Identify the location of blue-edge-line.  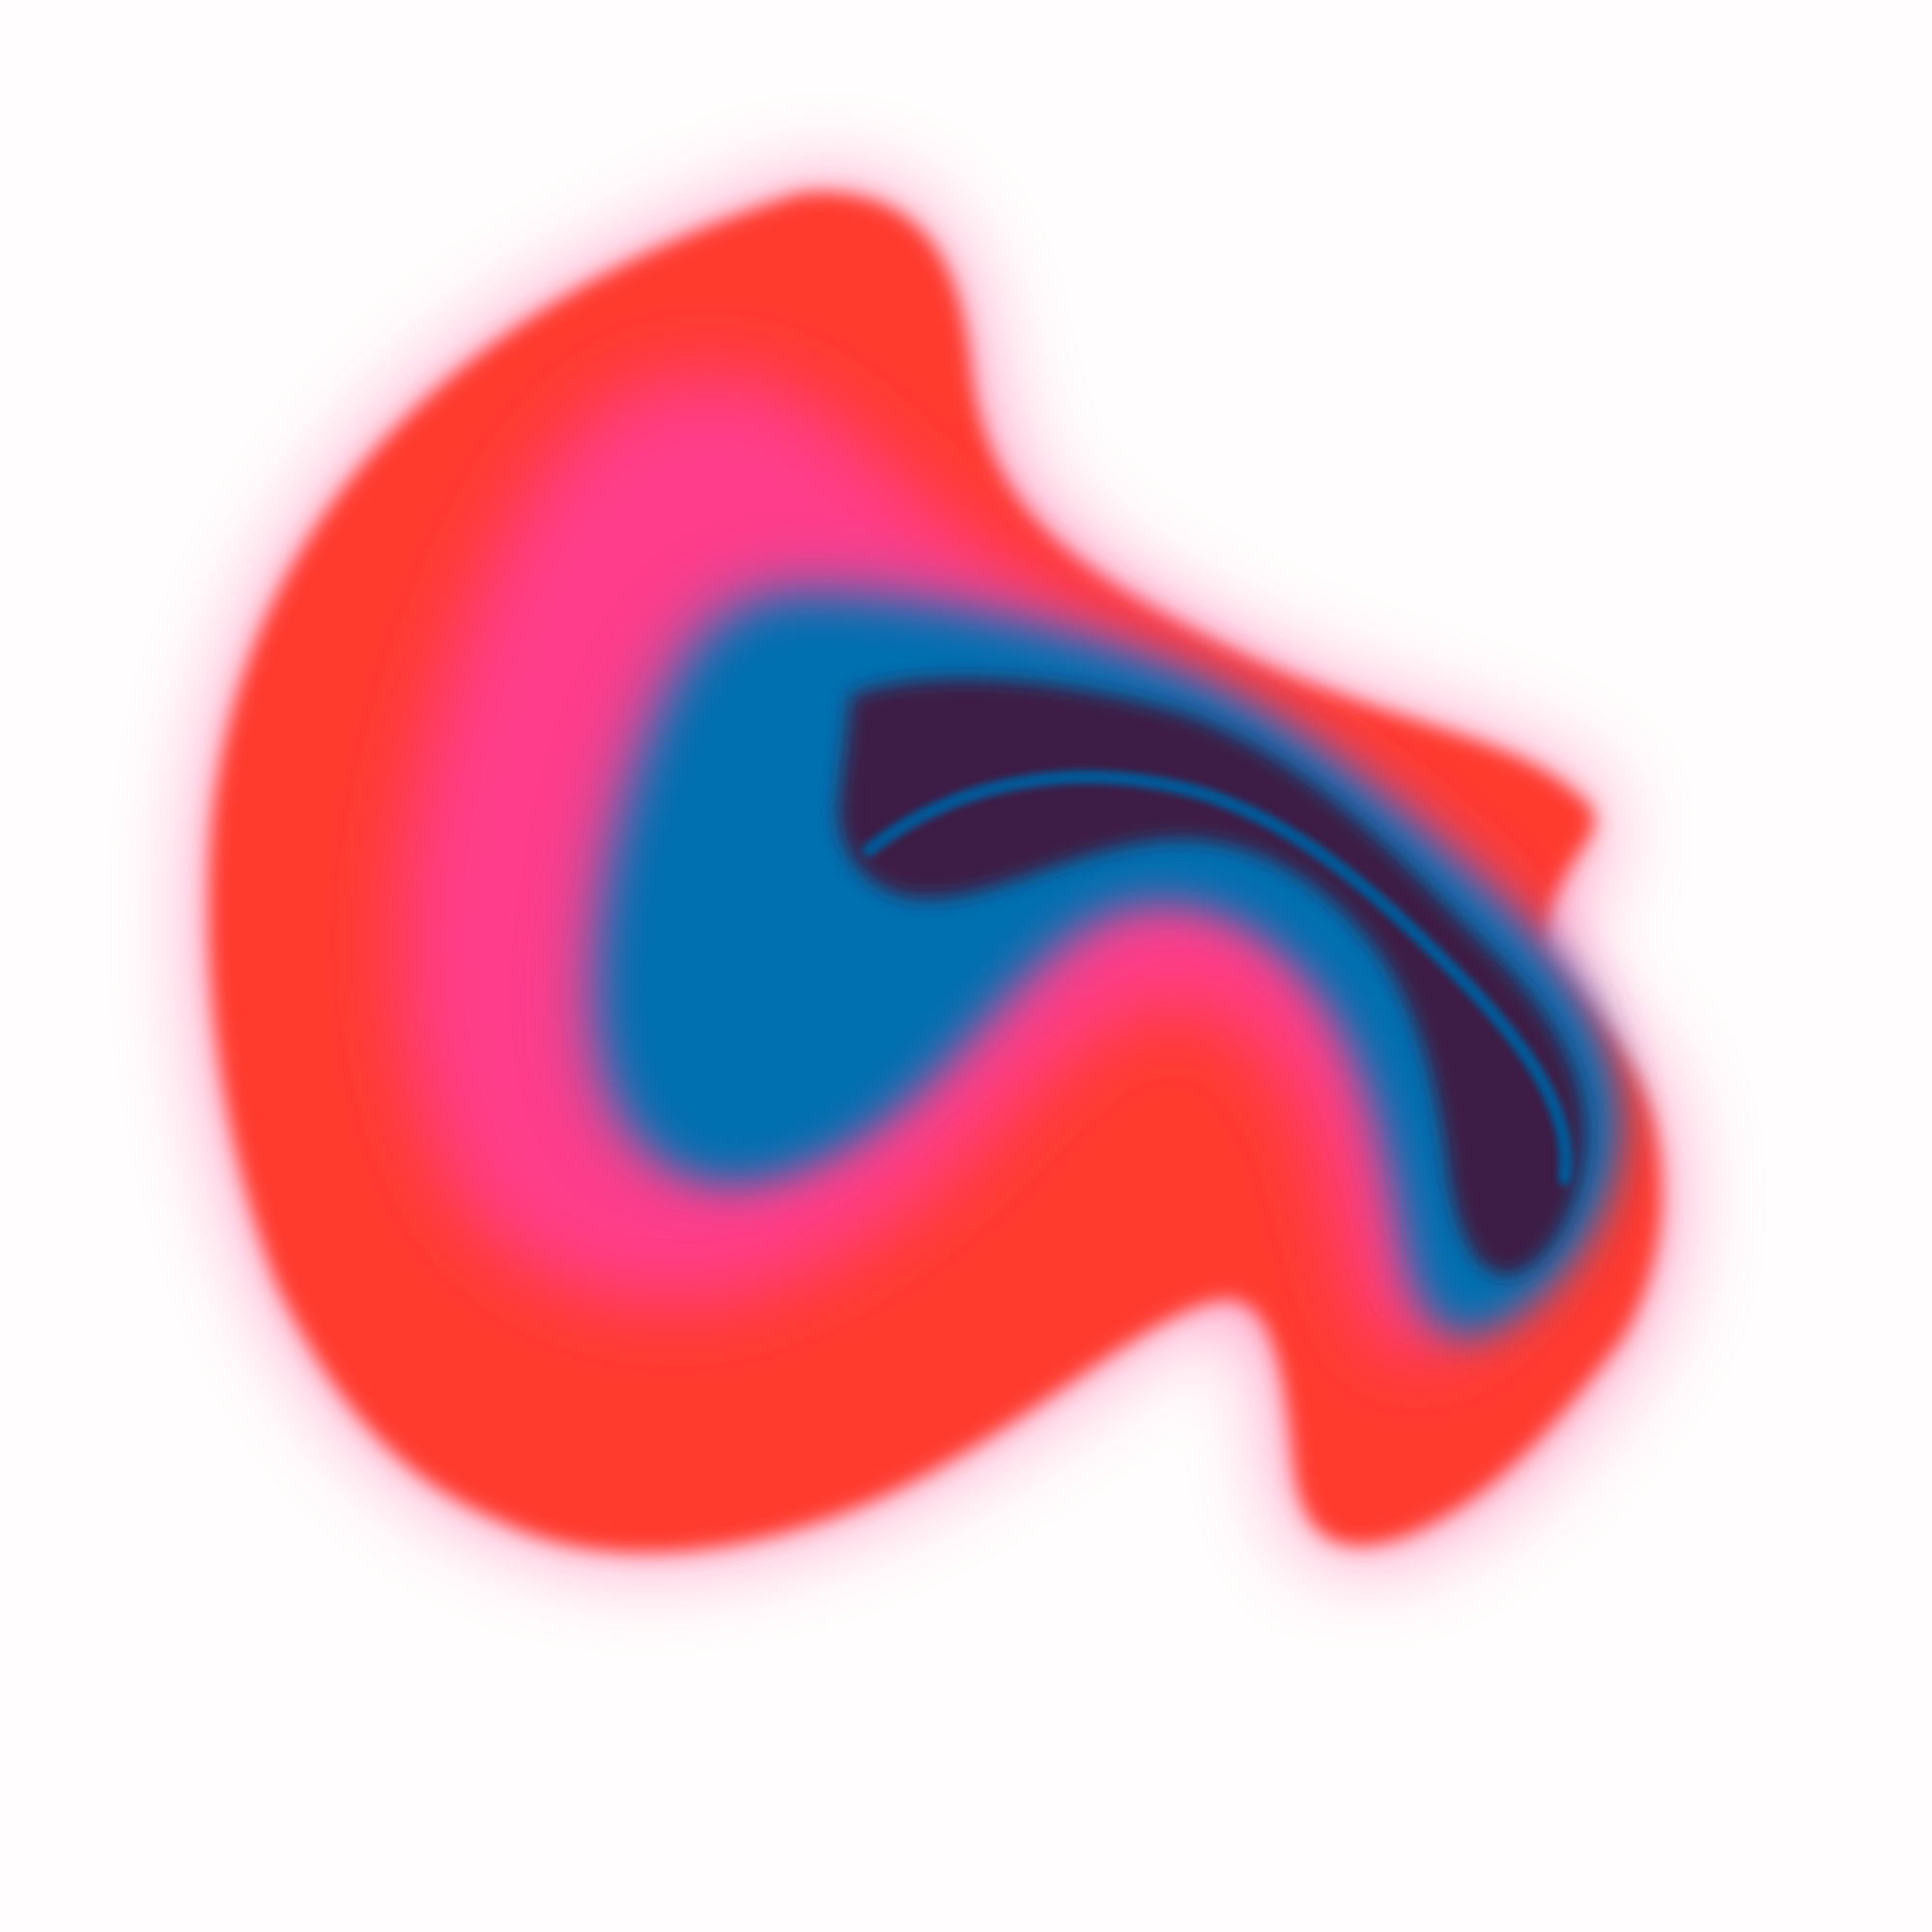
(1218, 977).